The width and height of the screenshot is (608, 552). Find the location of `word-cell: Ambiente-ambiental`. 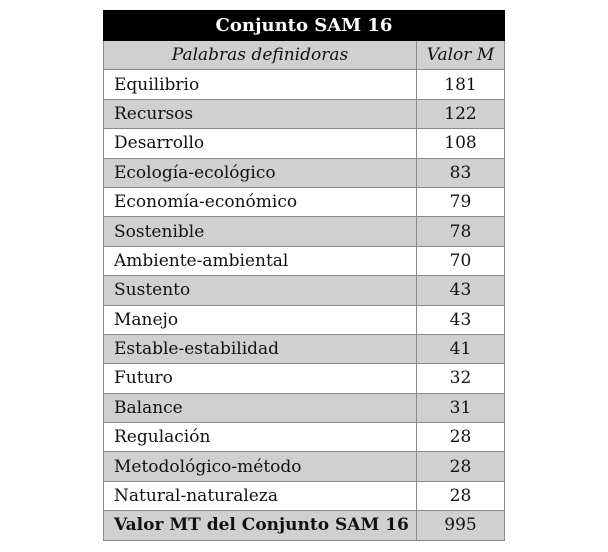

word-cell: Ambiente-ambiental is located at coordinates (260, 261).